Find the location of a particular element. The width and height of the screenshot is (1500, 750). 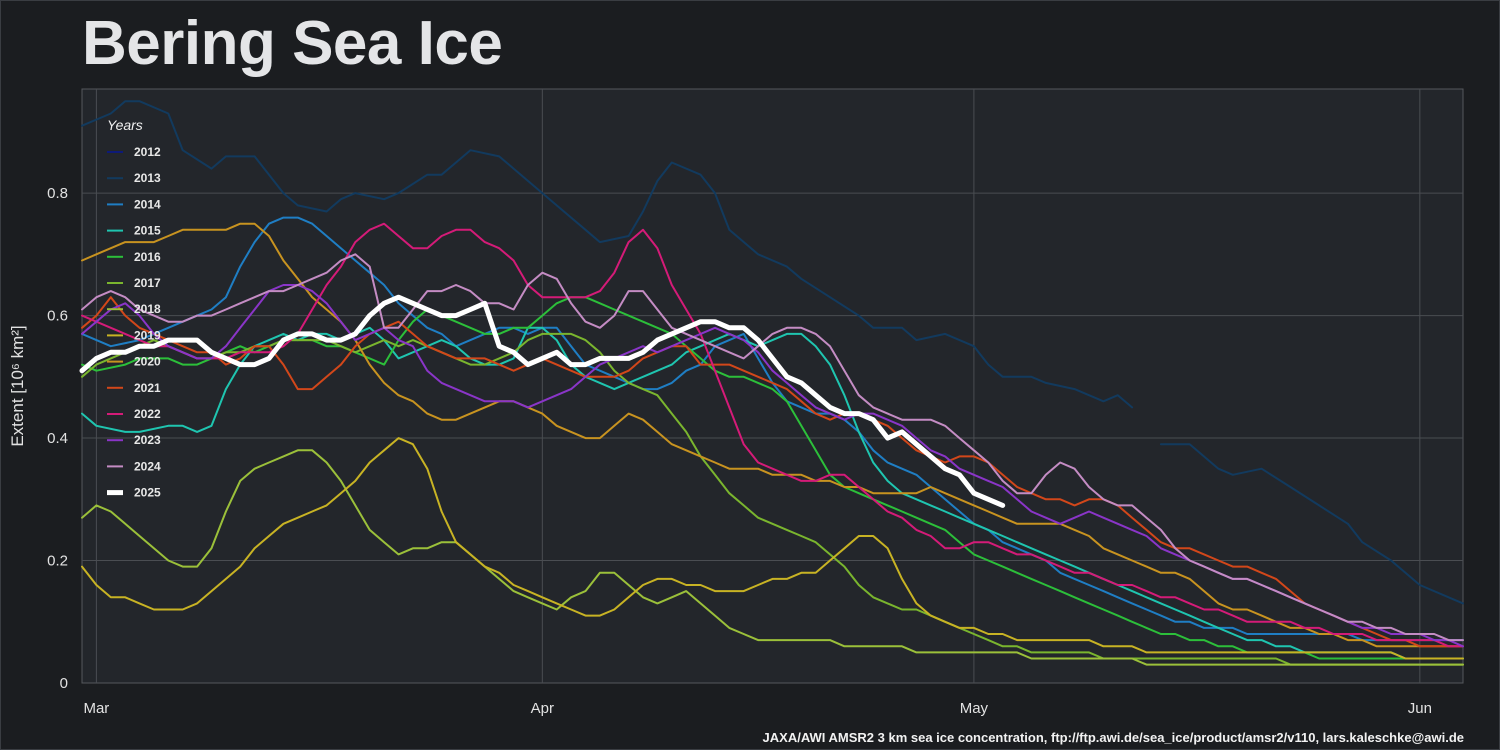

legend-label: 2012 is located at coordinates (147, 152).